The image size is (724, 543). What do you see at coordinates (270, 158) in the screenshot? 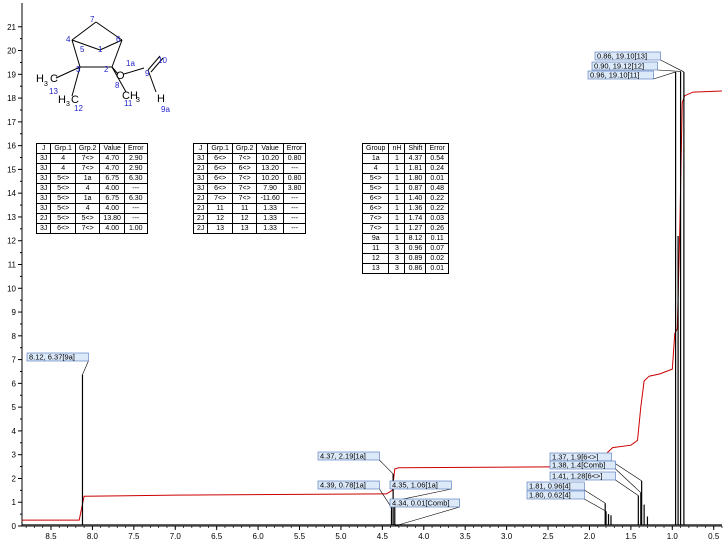
I see `table-cell: 10.20` at bounding box center [270, 158].